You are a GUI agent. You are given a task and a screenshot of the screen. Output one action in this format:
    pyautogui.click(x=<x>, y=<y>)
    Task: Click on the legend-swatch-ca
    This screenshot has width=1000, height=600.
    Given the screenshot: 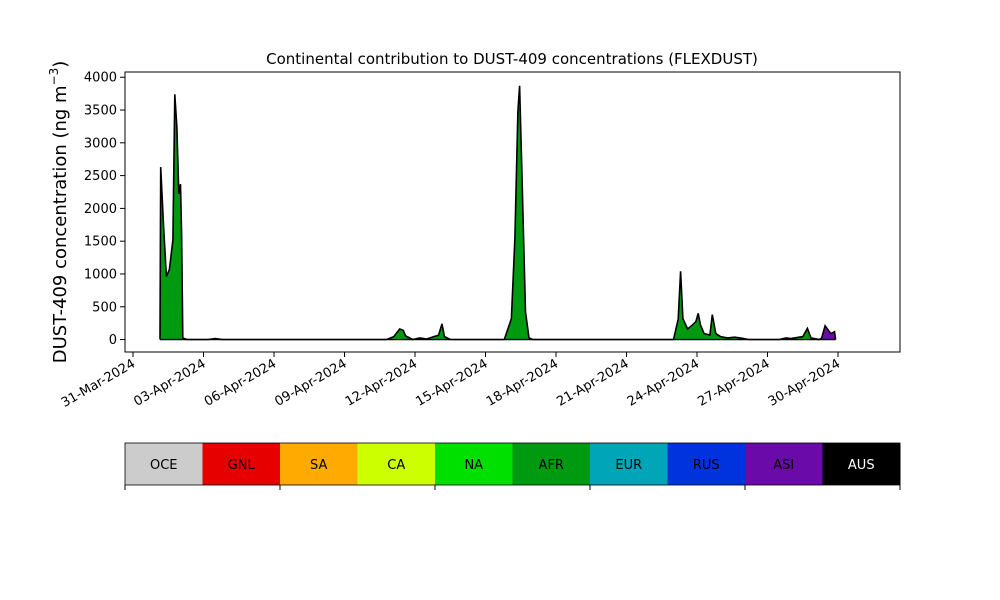 What is the action you would take?
    pyautogui.click(x=396, y=464)
    